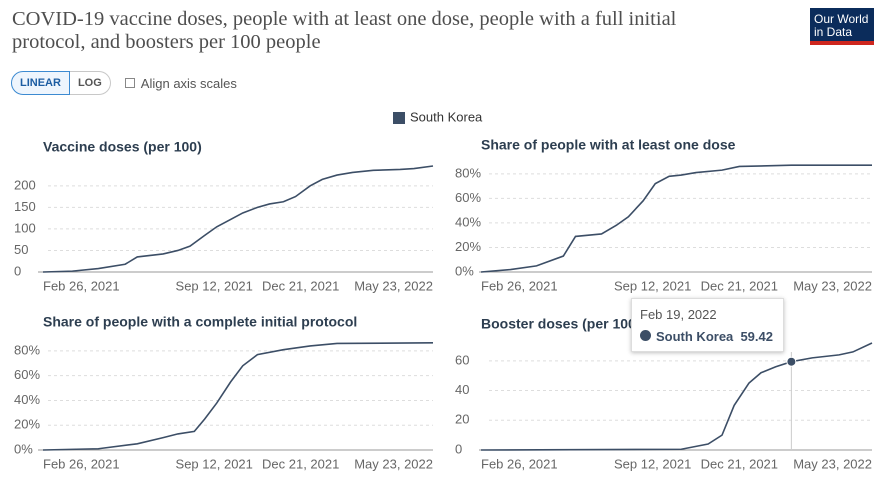 This screenshot has width=882, height=480. Describe the element at coordinates (695, 336) in the screenshot. I see `tooltip-series: South Korea` at that location.